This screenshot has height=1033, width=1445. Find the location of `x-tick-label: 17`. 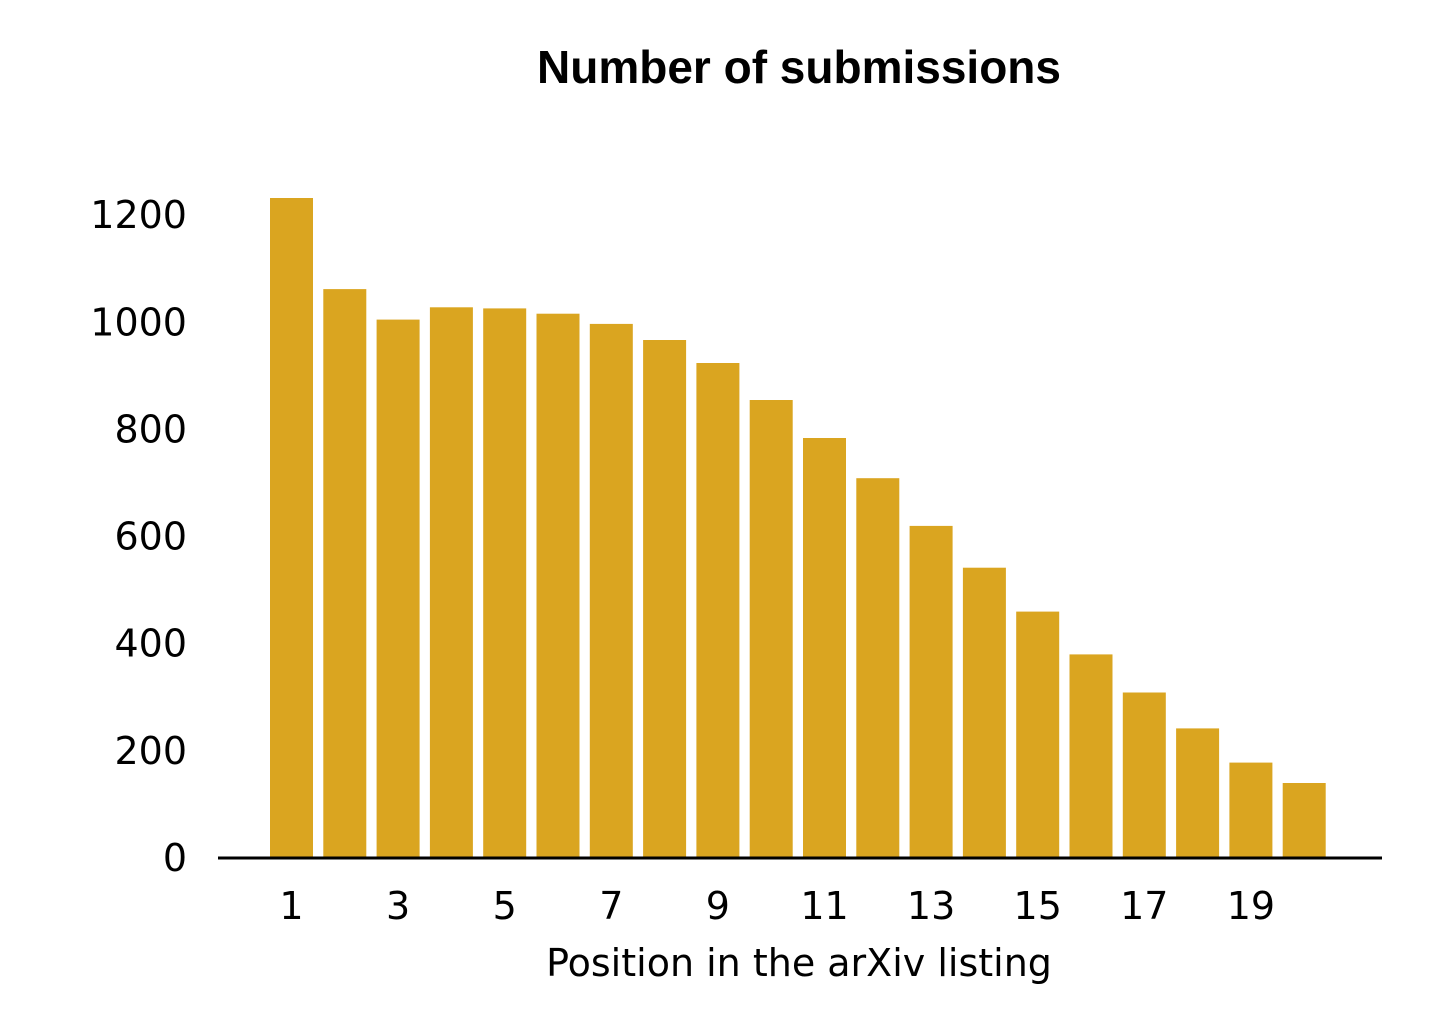

x-tick-label: 17 is located at coordinates (1144, 906).